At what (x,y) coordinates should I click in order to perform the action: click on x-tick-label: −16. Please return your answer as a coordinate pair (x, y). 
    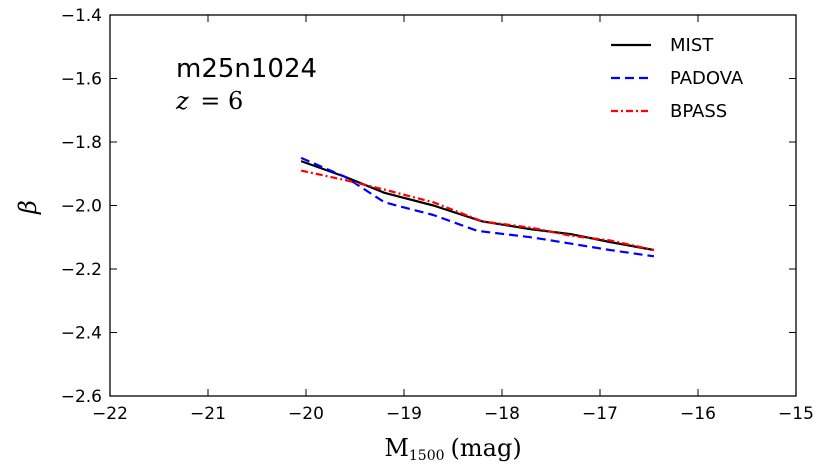
    Looking at the image, I should click on (698, 414).